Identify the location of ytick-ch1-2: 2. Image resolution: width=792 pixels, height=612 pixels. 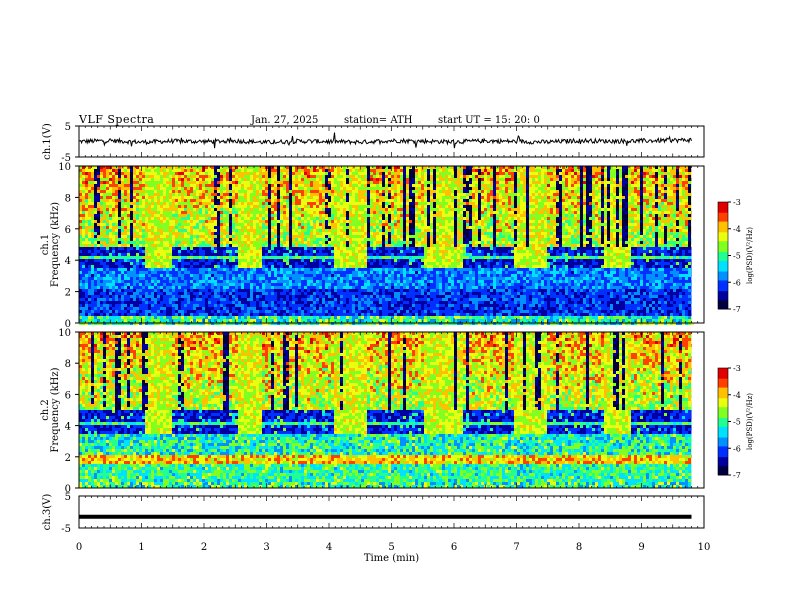
(68, 293).